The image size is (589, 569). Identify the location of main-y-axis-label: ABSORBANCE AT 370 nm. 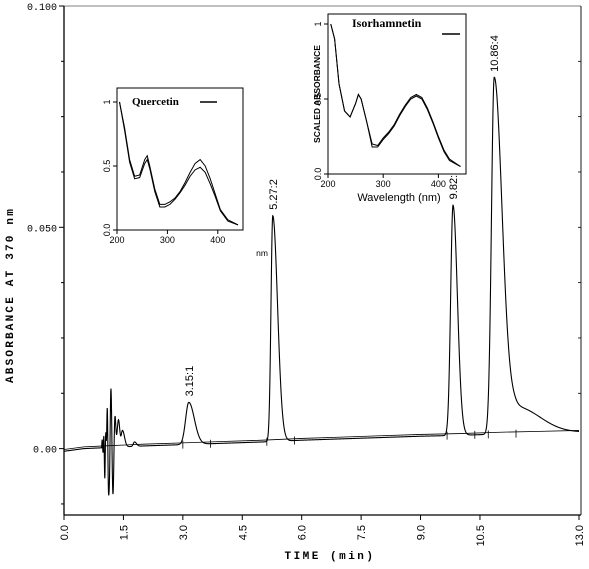
(11, 295).